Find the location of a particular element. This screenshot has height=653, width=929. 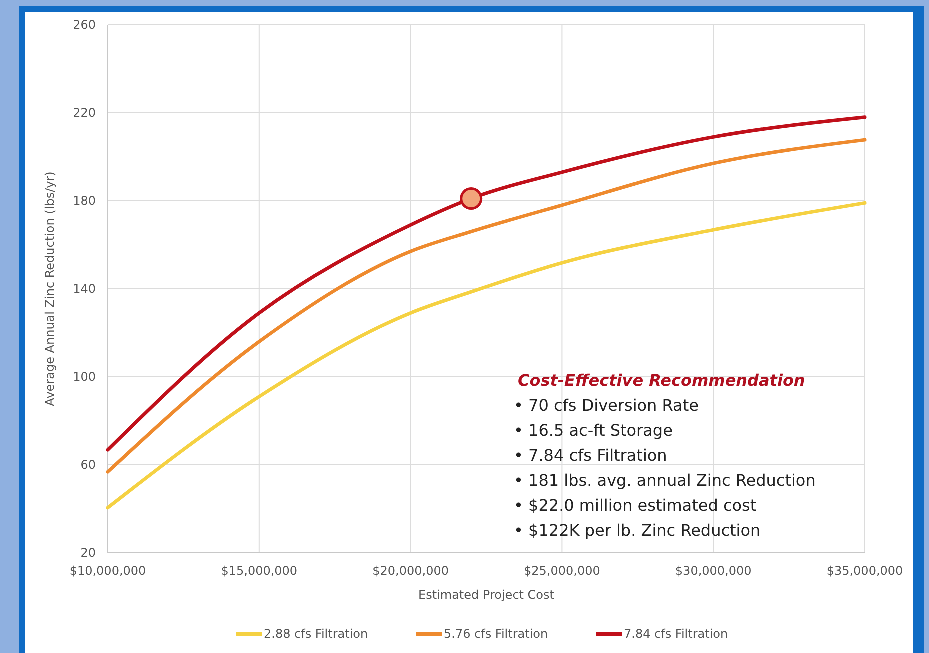

x-tick-label: $25,000,000 is located at coordinates (562, 571).